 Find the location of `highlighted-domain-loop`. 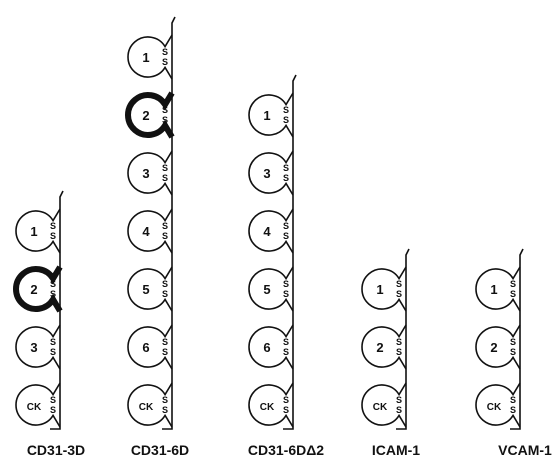

highlighted-domain-loop is located at coordinates (38, 289).